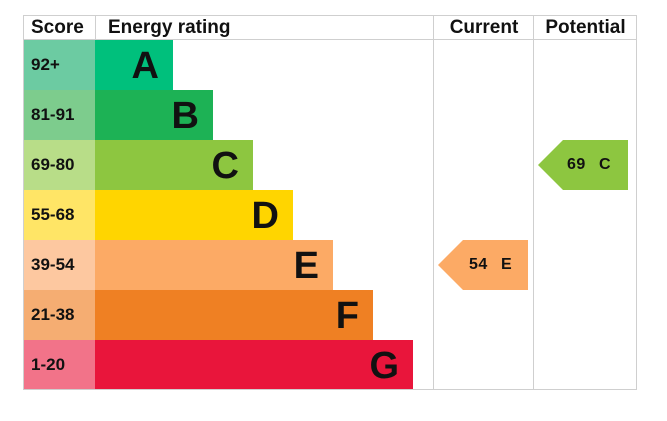 The height and width of the screenshot is (421, 667). I want to click on rating-letter-g: G, so click(384, 366).